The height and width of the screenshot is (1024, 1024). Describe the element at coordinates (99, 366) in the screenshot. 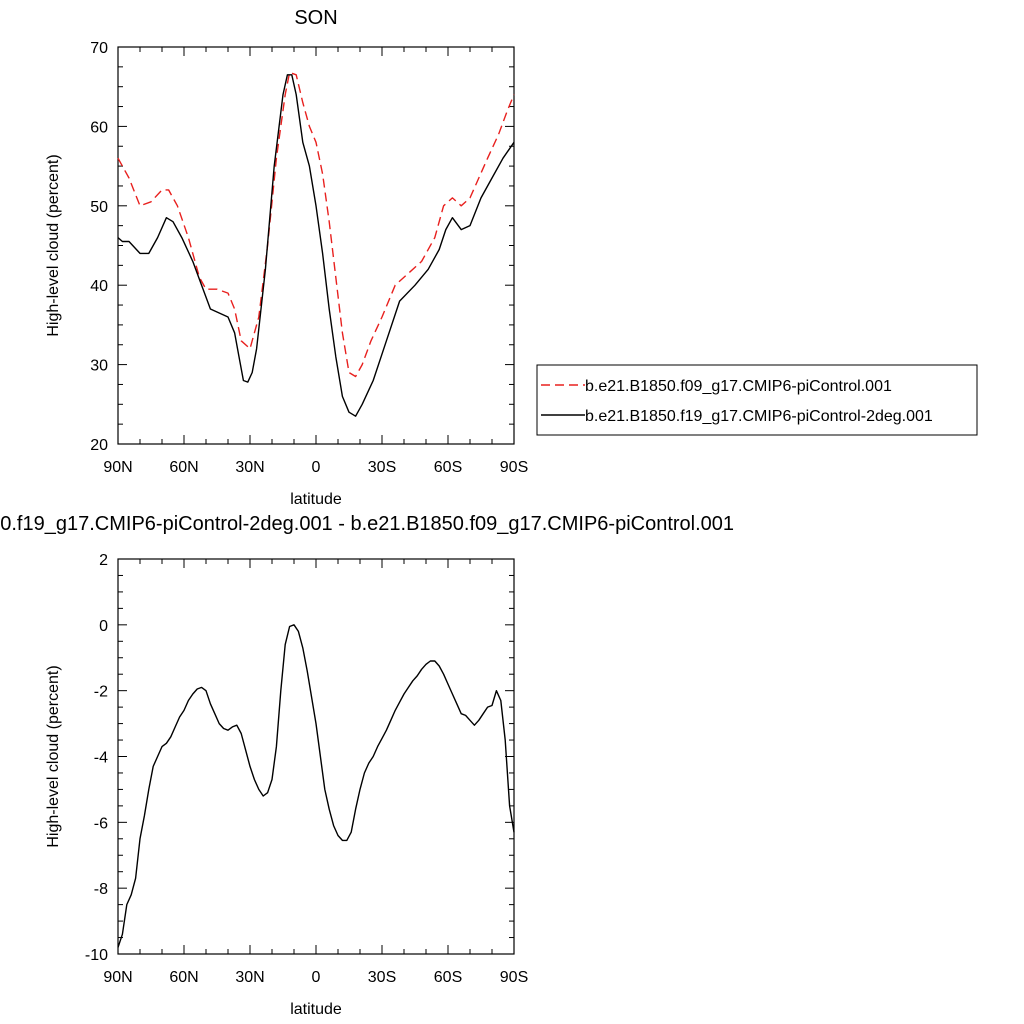

I see `y-tick-label: 30` at that location.